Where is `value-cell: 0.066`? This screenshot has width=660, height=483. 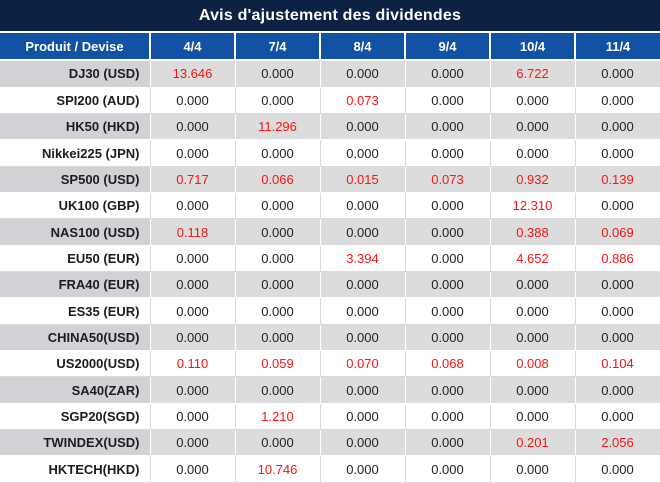
value-cell: 0.066 is located at coordinates (278, 180).